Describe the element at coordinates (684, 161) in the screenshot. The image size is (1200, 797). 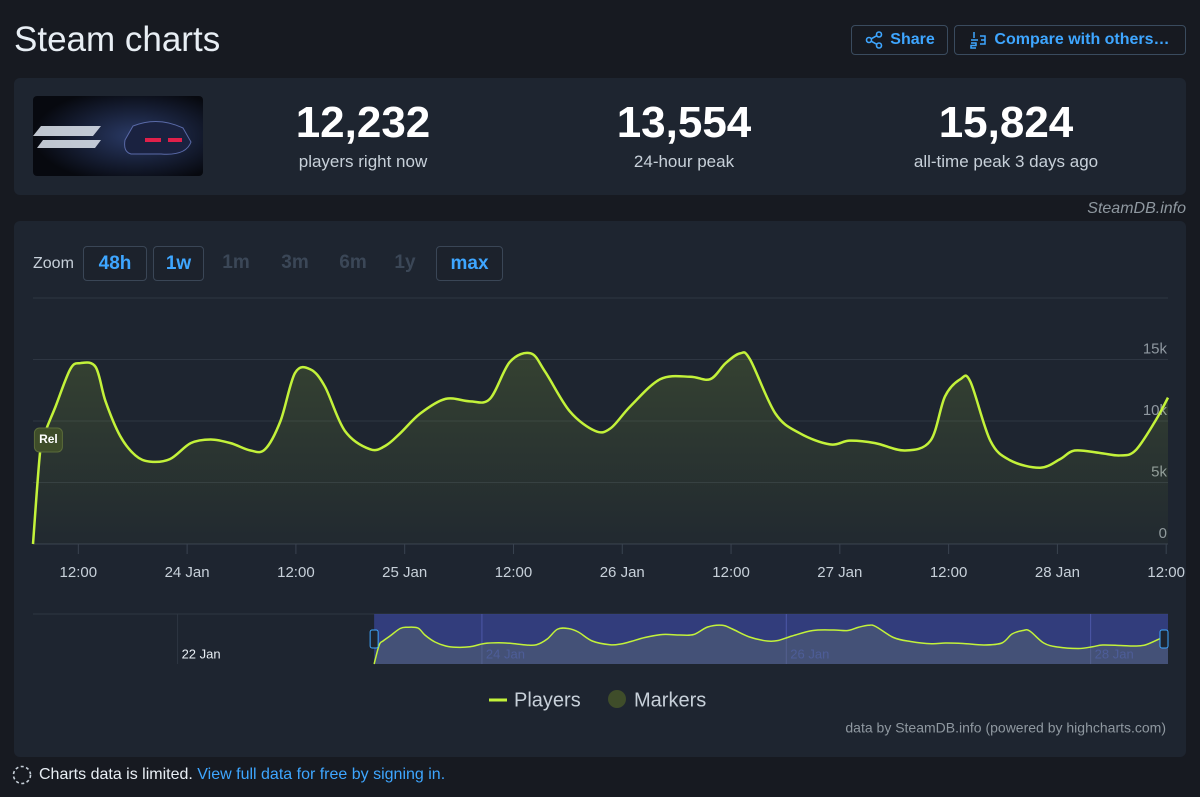
I see `stat-label: 24-hour peak` at that location.